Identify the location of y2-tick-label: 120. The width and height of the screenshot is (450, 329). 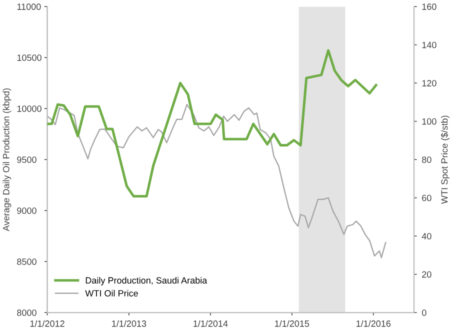
(429, 83).